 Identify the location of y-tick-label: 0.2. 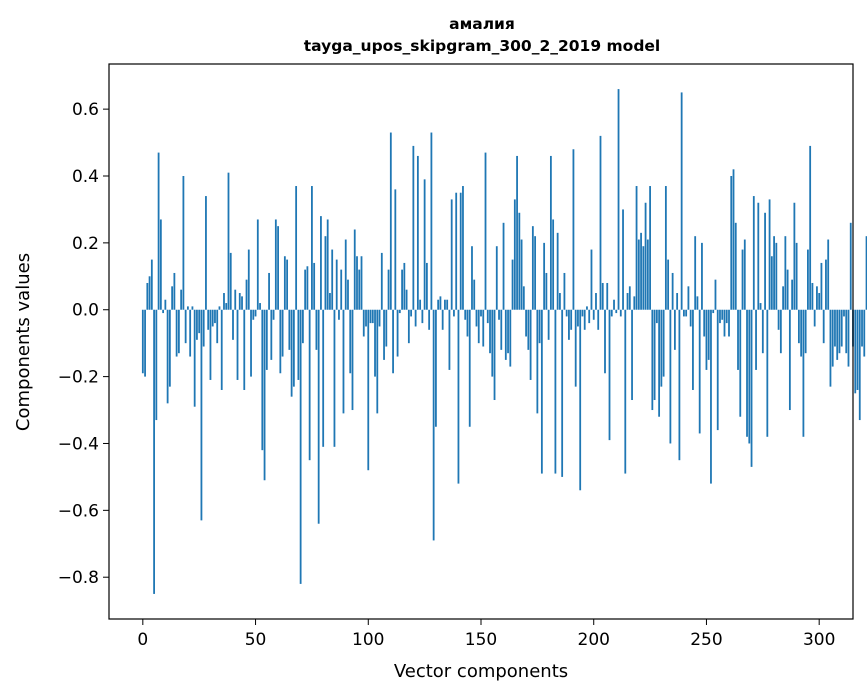
(85, 244).